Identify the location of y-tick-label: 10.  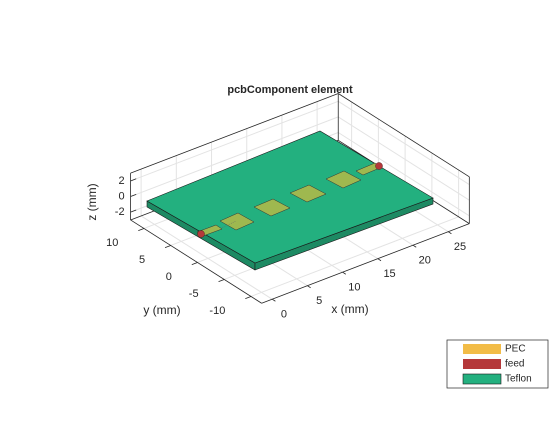
(112, 243).